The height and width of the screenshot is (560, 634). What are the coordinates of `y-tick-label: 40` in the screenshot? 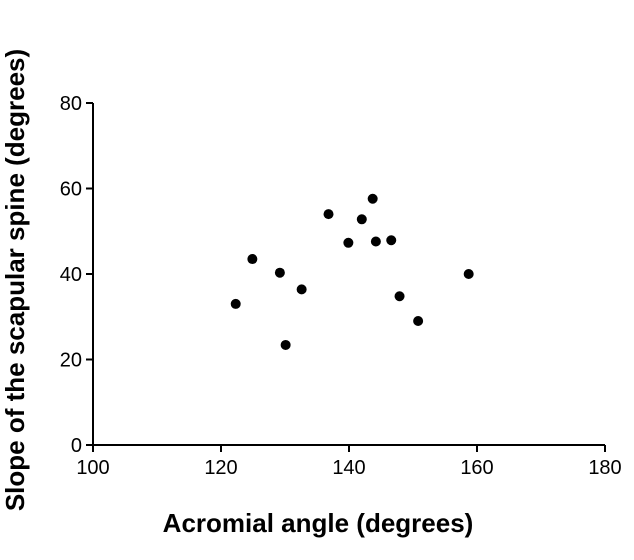 It's located at (71, 275).